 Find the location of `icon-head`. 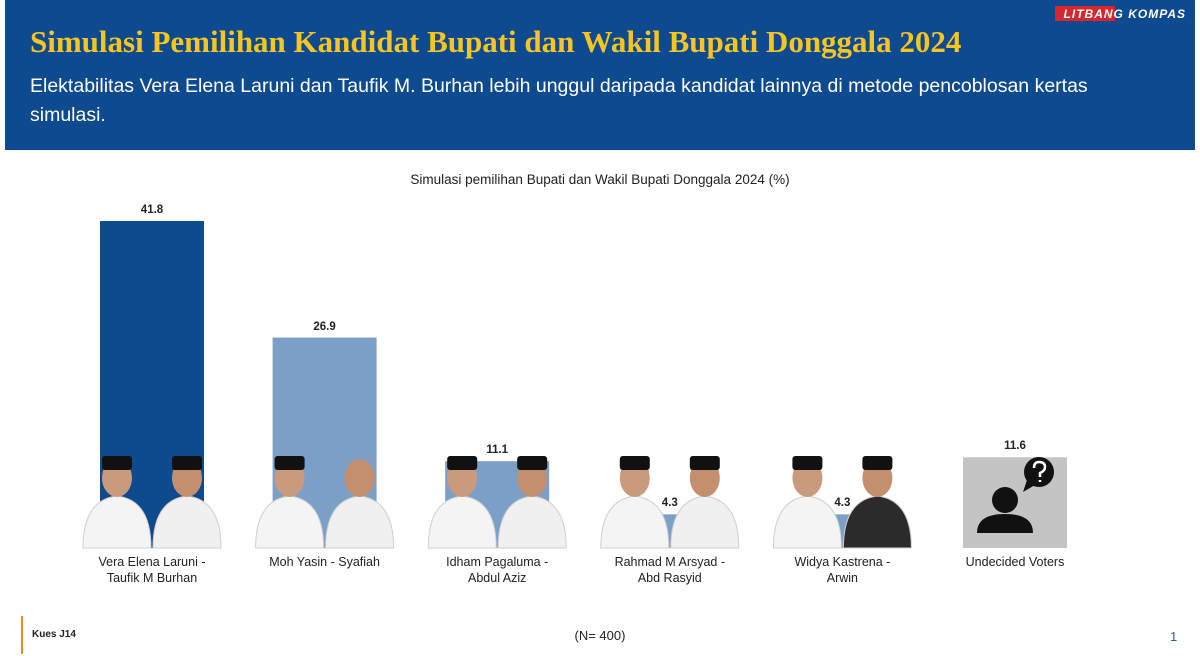

icon-head is located at coordinates (1005, 500).